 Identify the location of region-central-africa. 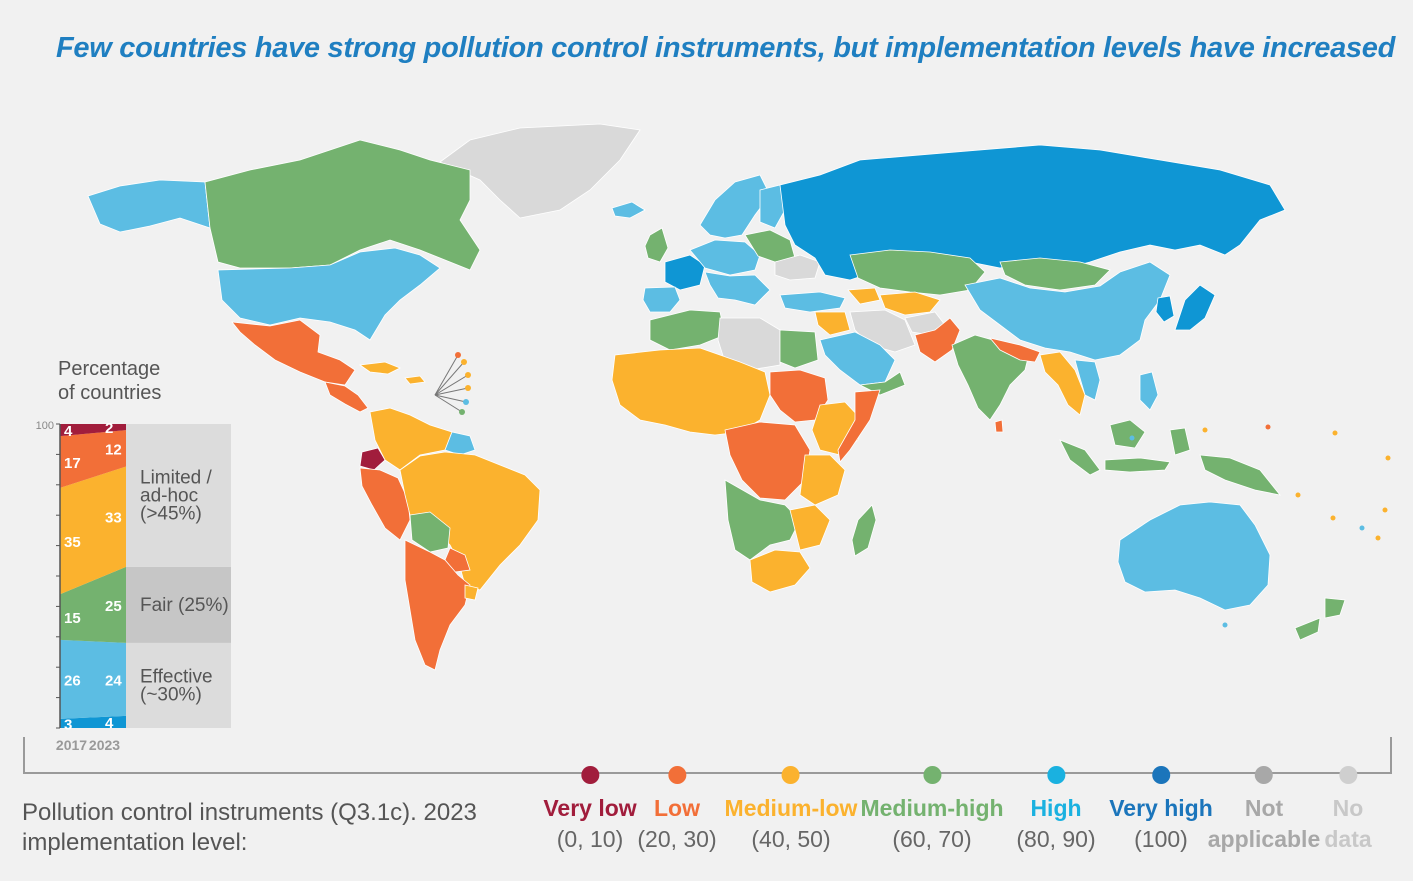
(767, 461).